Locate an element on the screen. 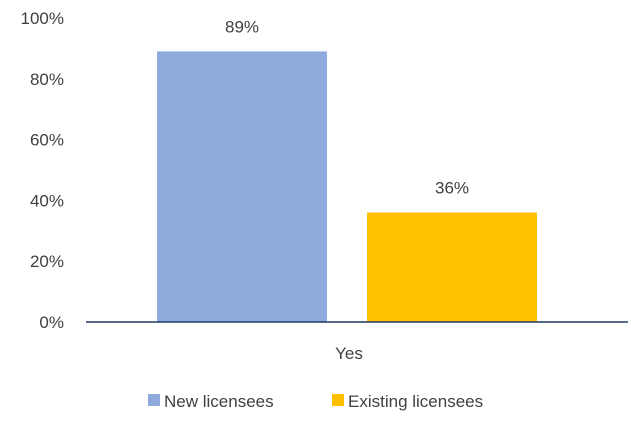 This screenshot has height=423, width=631. y-tick-label: 100% is located at coordinates (42, 18).